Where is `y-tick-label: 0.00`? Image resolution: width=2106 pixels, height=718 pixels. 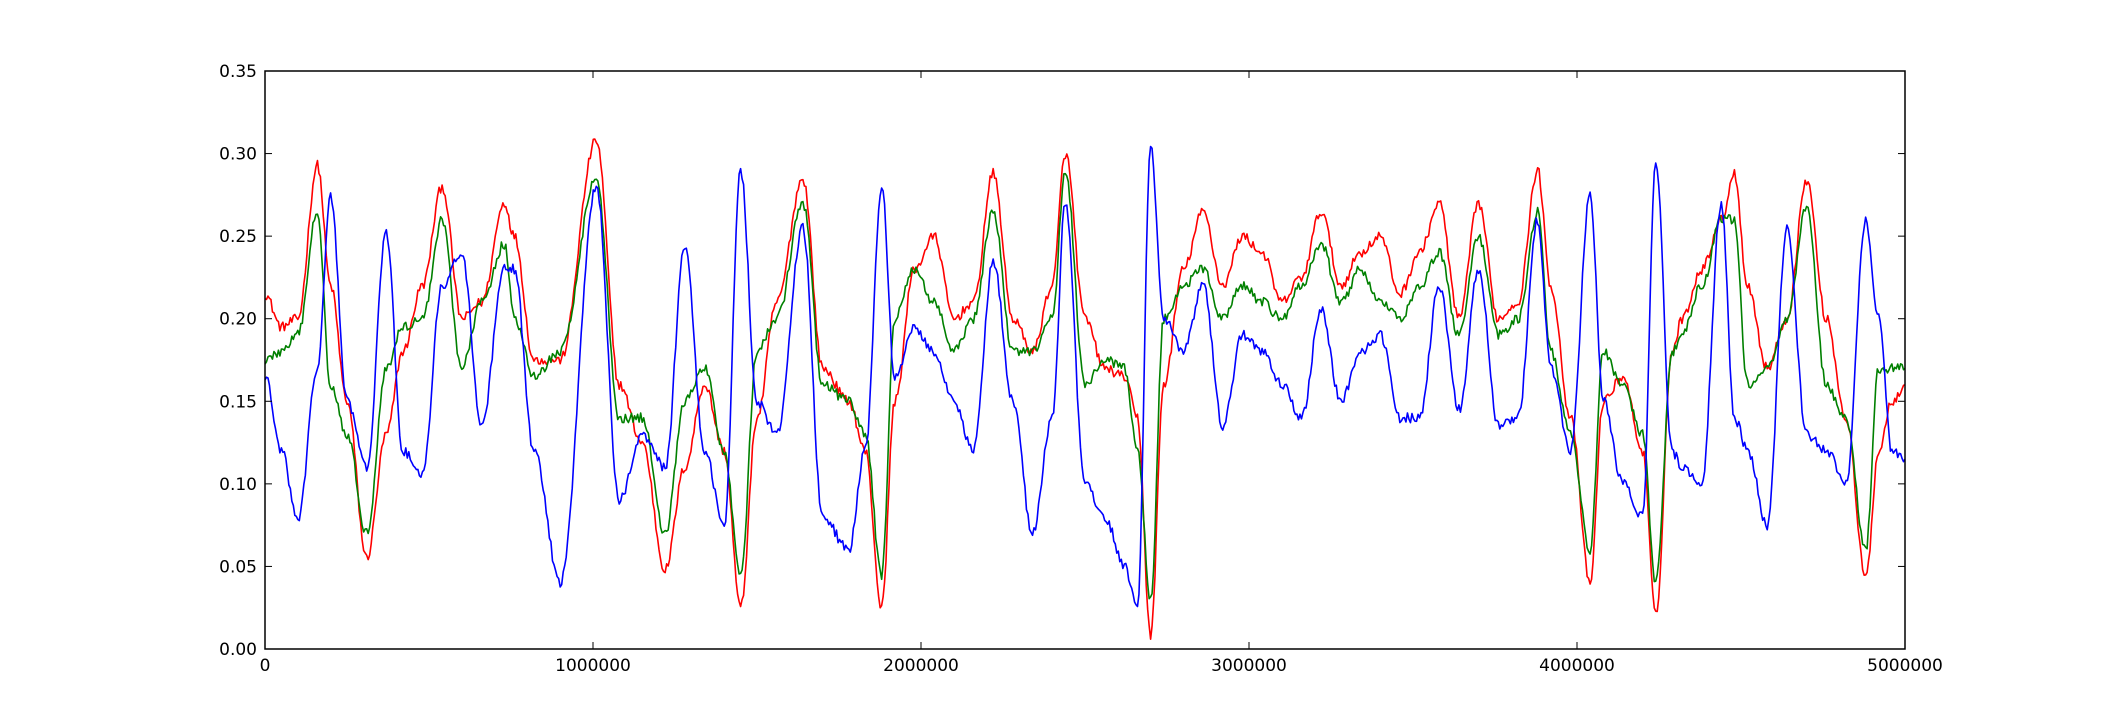 y-tick-label: 0.00 is located at coordinates (238, 650).